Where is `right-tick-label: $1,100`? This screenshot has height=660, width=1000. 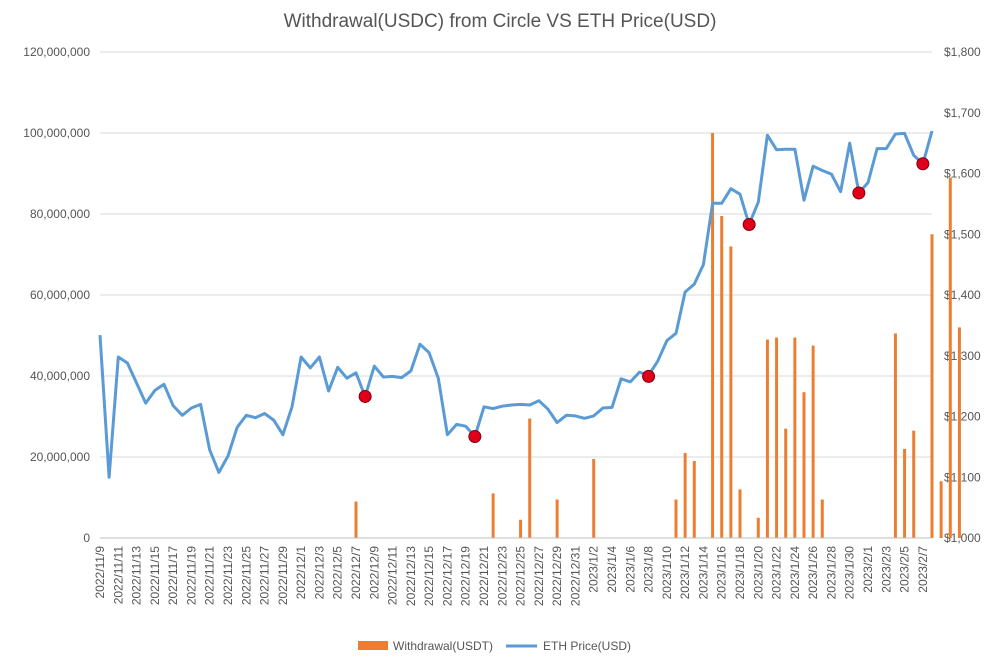 right-tick-label: $1,100 is located at coordinates (962, 477).